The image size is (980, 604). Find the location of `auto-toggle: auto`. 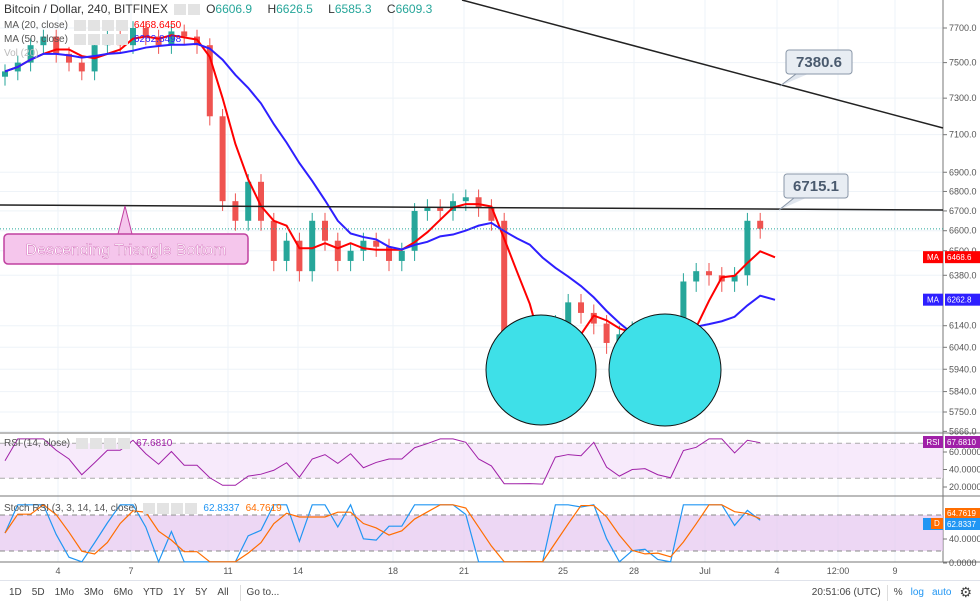

auto-toggle: auto is located at coordinates (941, 592).